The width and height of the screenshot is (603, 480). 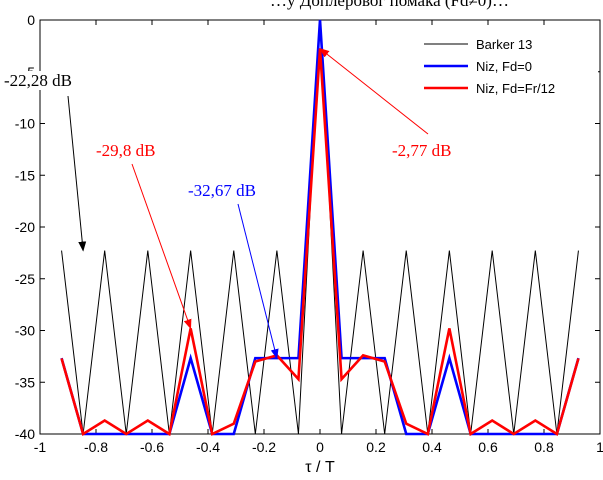 I want to click on x-tick-label: 0, so click(x=320, y=447).